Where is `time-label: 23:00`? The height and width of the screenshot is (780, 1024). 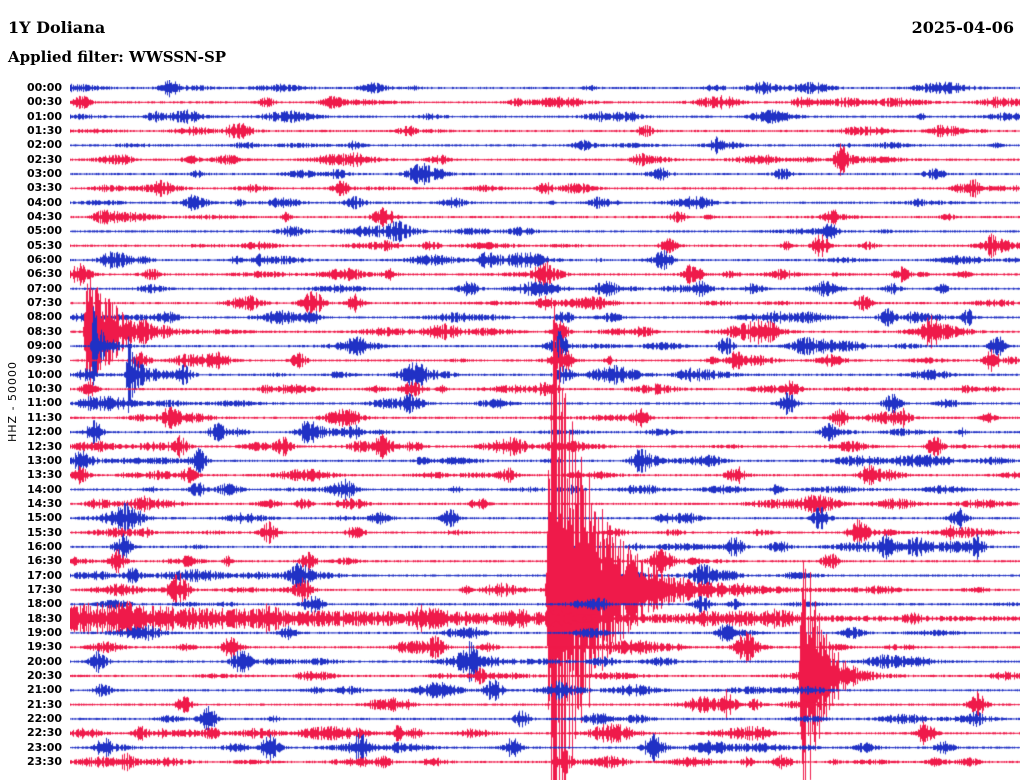 time-label: 23:00 is located at coordinates (44, 747).